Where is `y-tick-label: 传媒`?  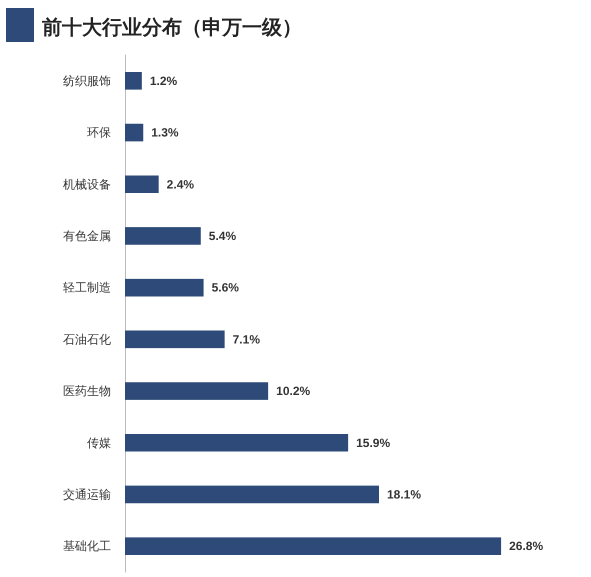
y-tick-label: 传媒 is located at coordinates (99, 443).